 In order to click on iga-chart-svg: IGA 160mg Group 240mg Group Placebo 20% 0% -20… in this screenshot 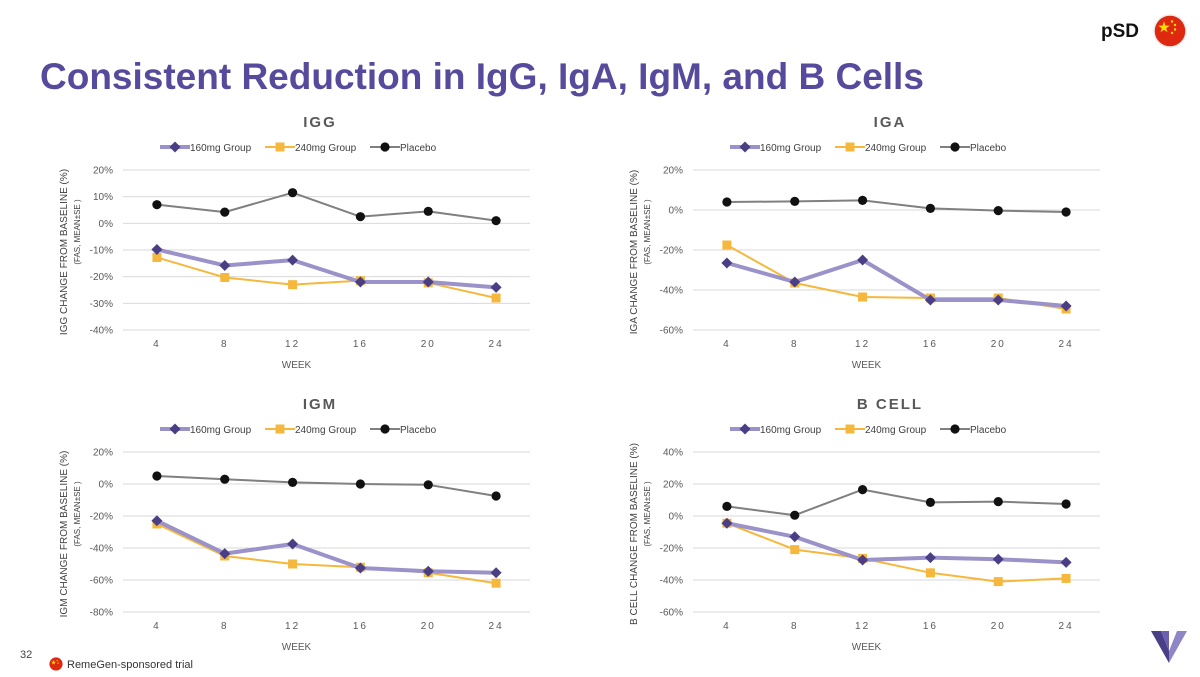, I will do `click(864, 242)`.